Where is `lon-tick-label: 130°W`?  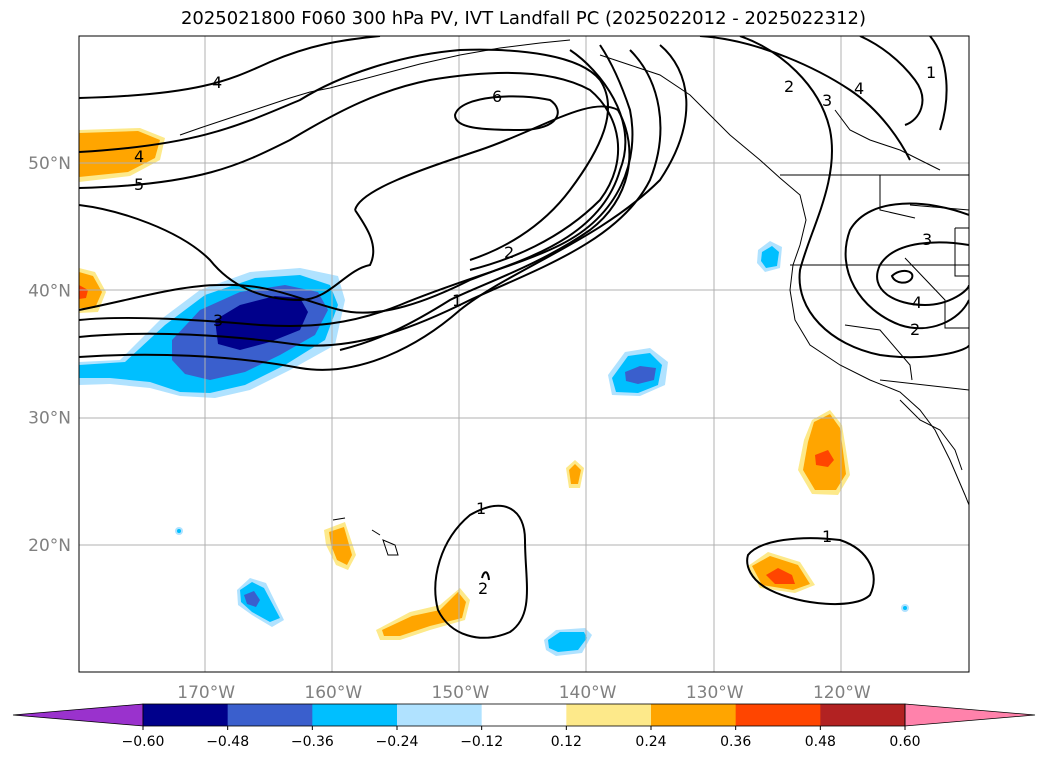 lon-tick-label: 130°W is located at coordinates (715, 693).